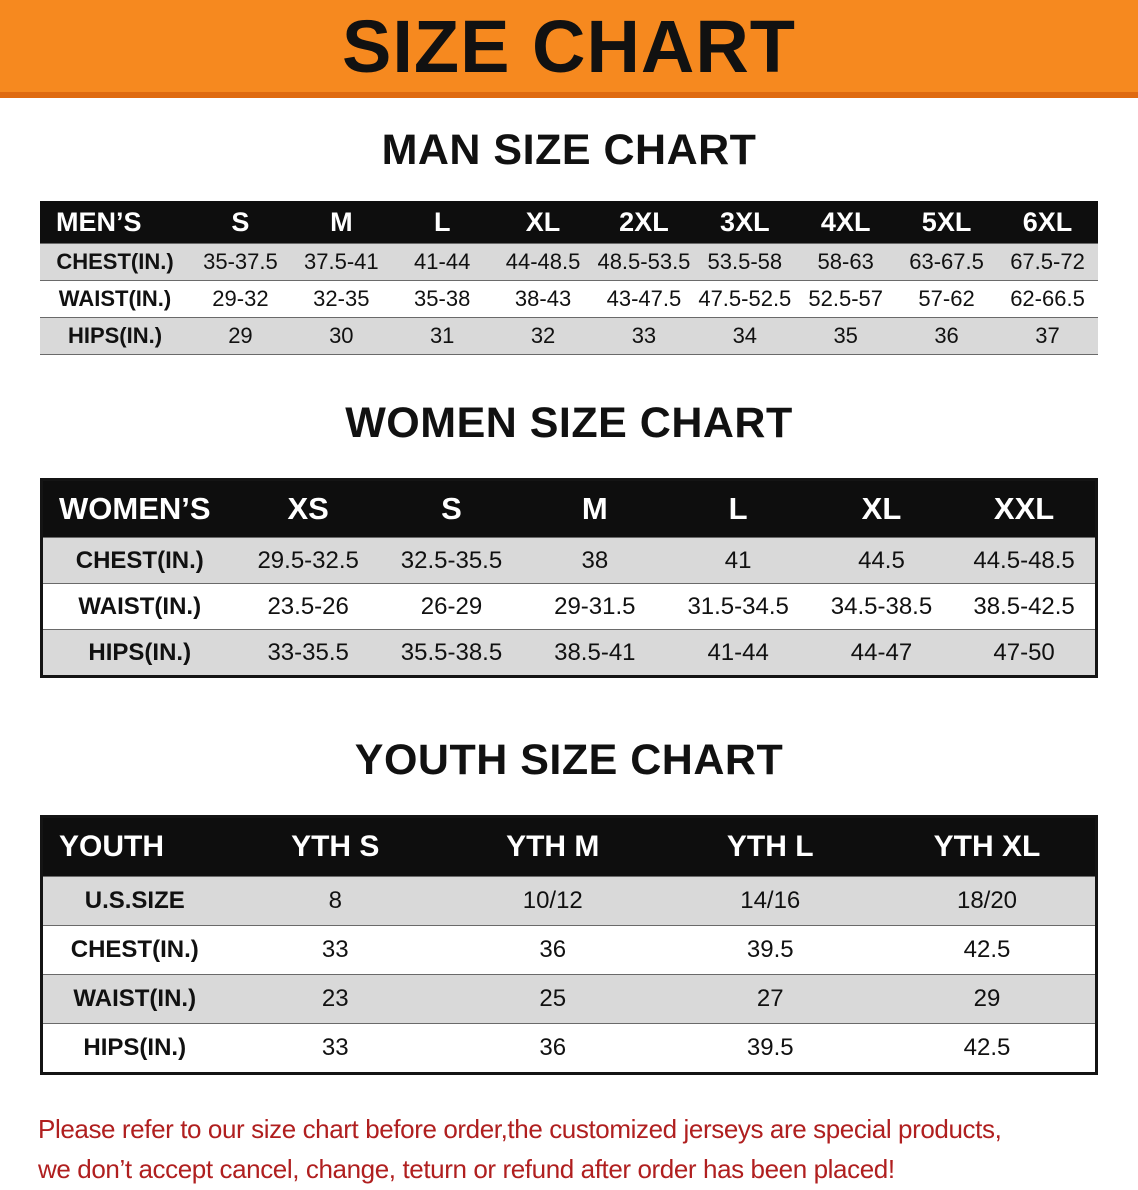  I want to click on header-cell: YTH M, so click(553, 846).